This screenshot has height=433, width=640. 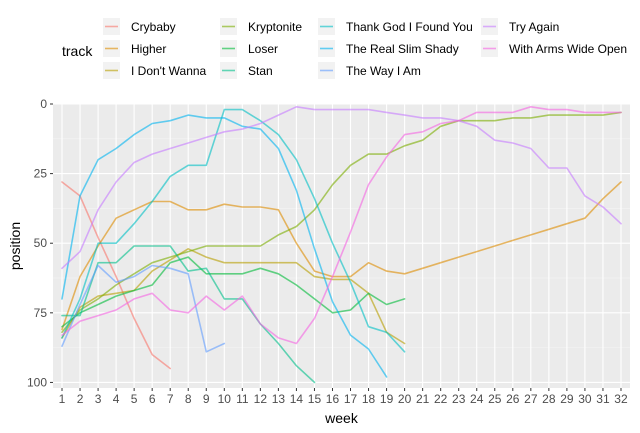 I want to click on x-tick-label: 19, so click(x=387, y=399).